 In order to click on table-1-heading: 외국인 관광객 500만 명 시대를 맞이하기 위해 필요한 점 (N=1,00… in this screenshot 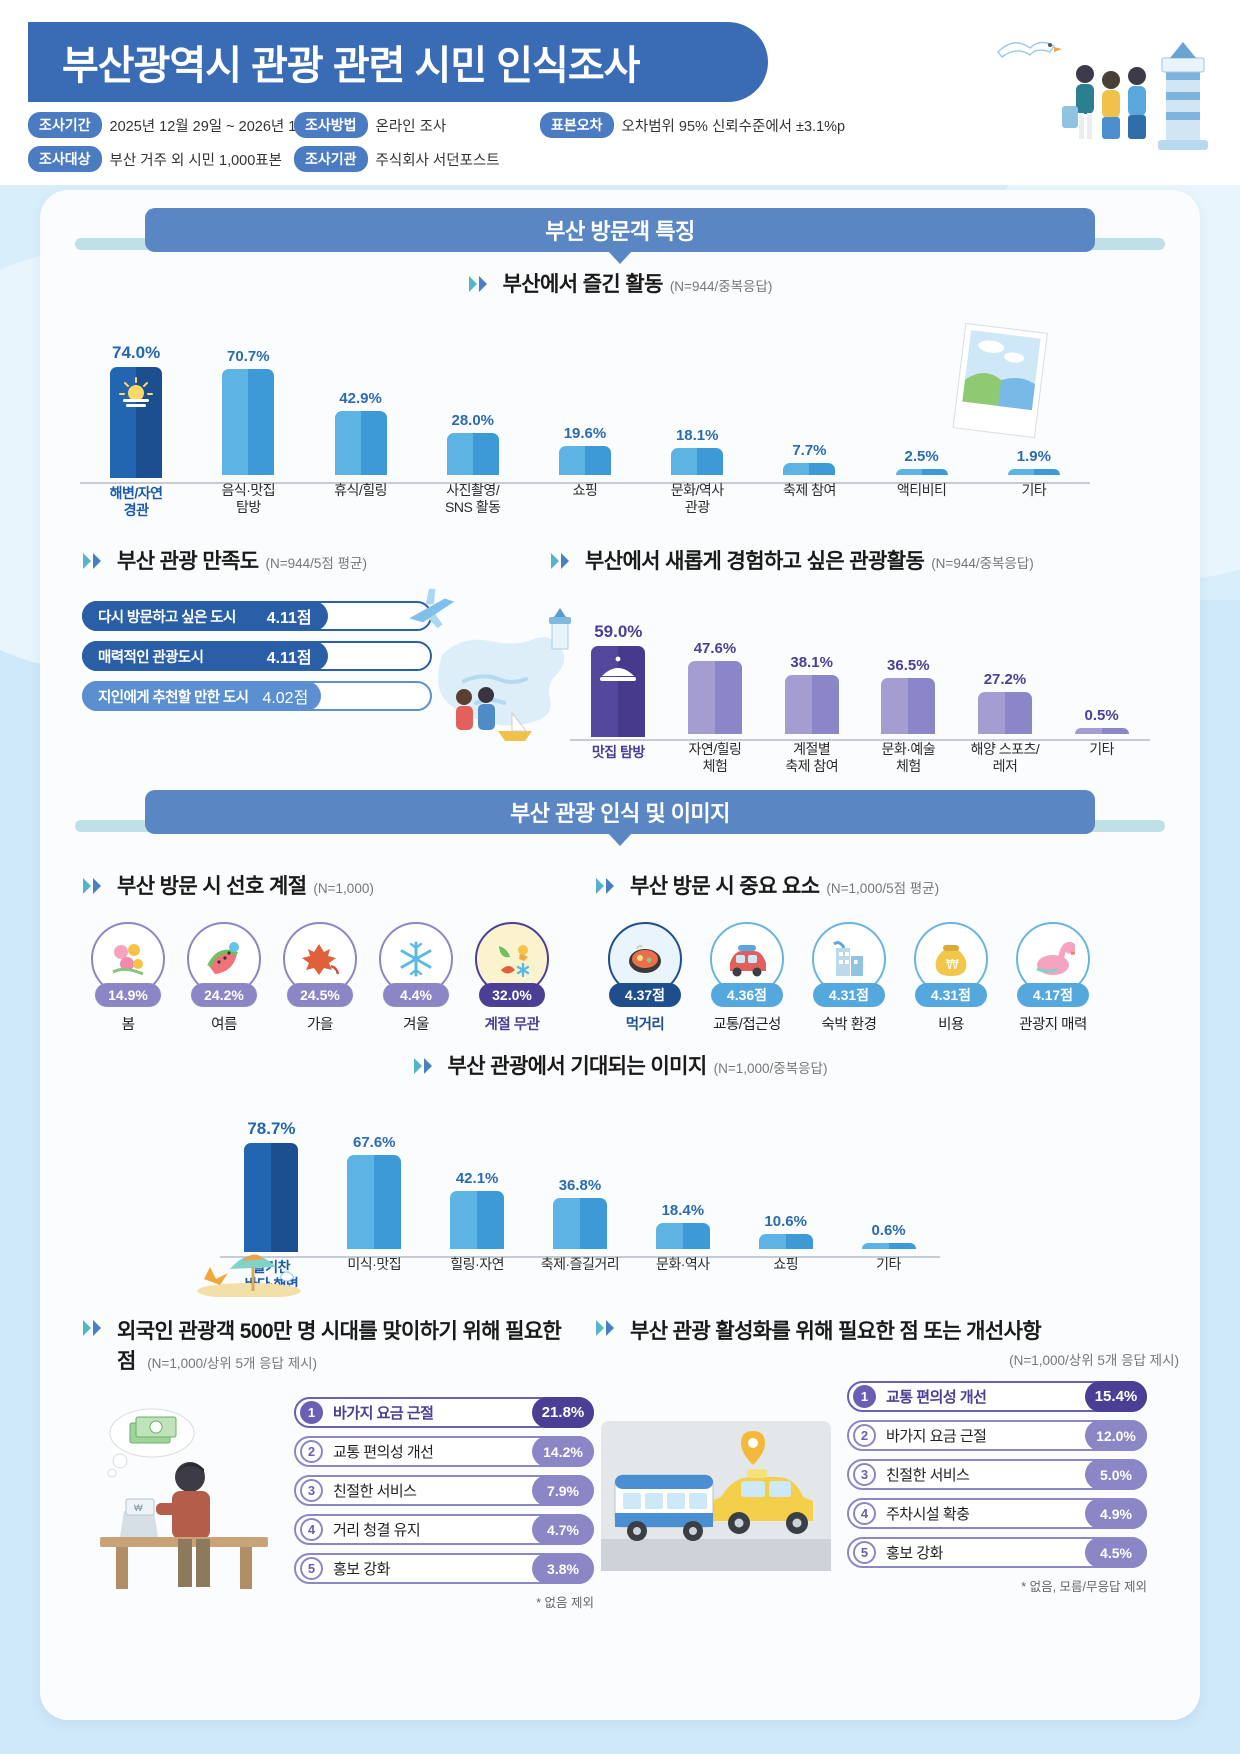, I will do `click(342, 1345)`.